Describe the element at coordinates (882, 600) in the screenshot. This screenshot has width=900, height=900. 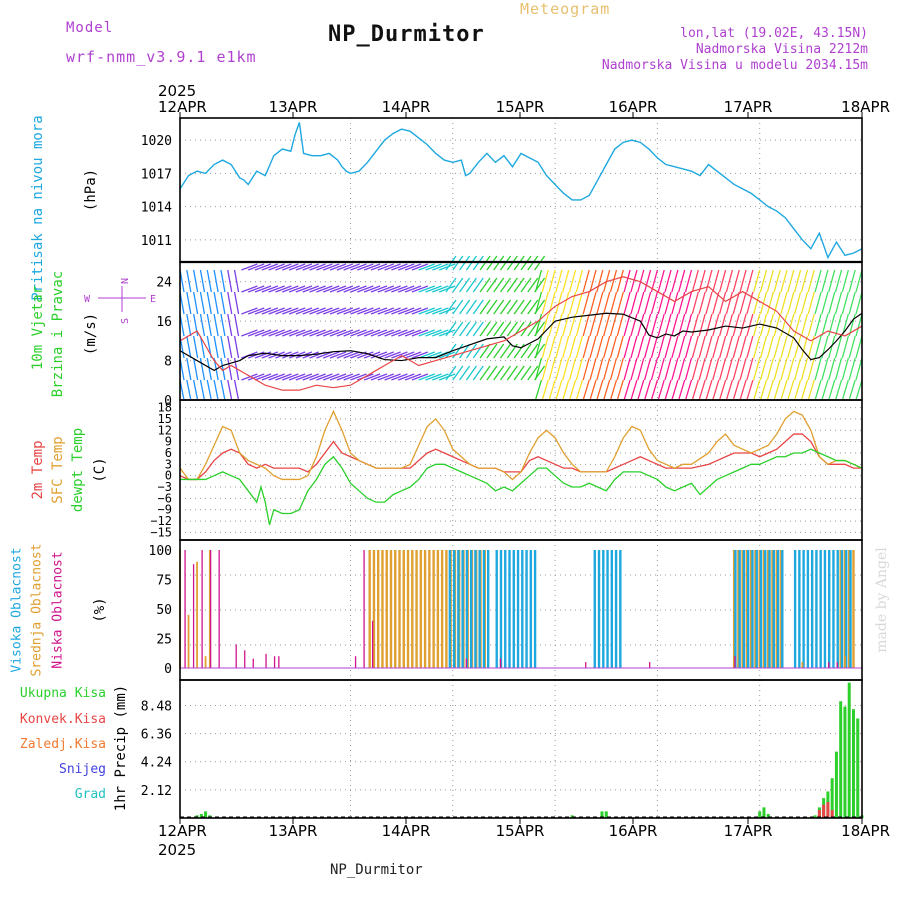
I see `credit-label: made by Angel` at that location.